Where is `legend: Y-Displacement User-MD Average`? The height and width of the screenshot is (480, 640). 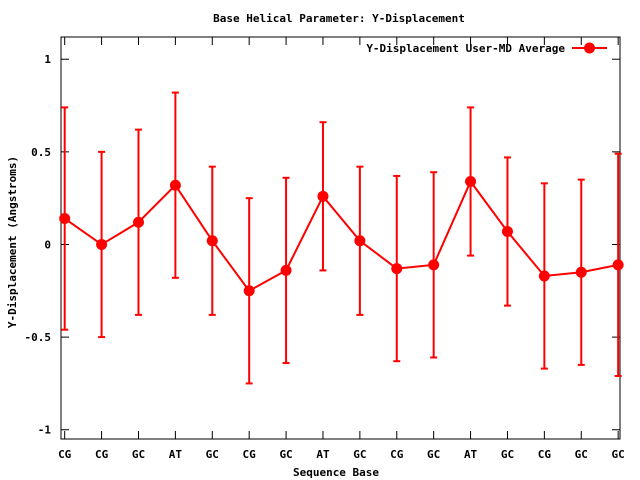 legend: Y-Displacement User-MD Average is located at coordinates (486, 48).